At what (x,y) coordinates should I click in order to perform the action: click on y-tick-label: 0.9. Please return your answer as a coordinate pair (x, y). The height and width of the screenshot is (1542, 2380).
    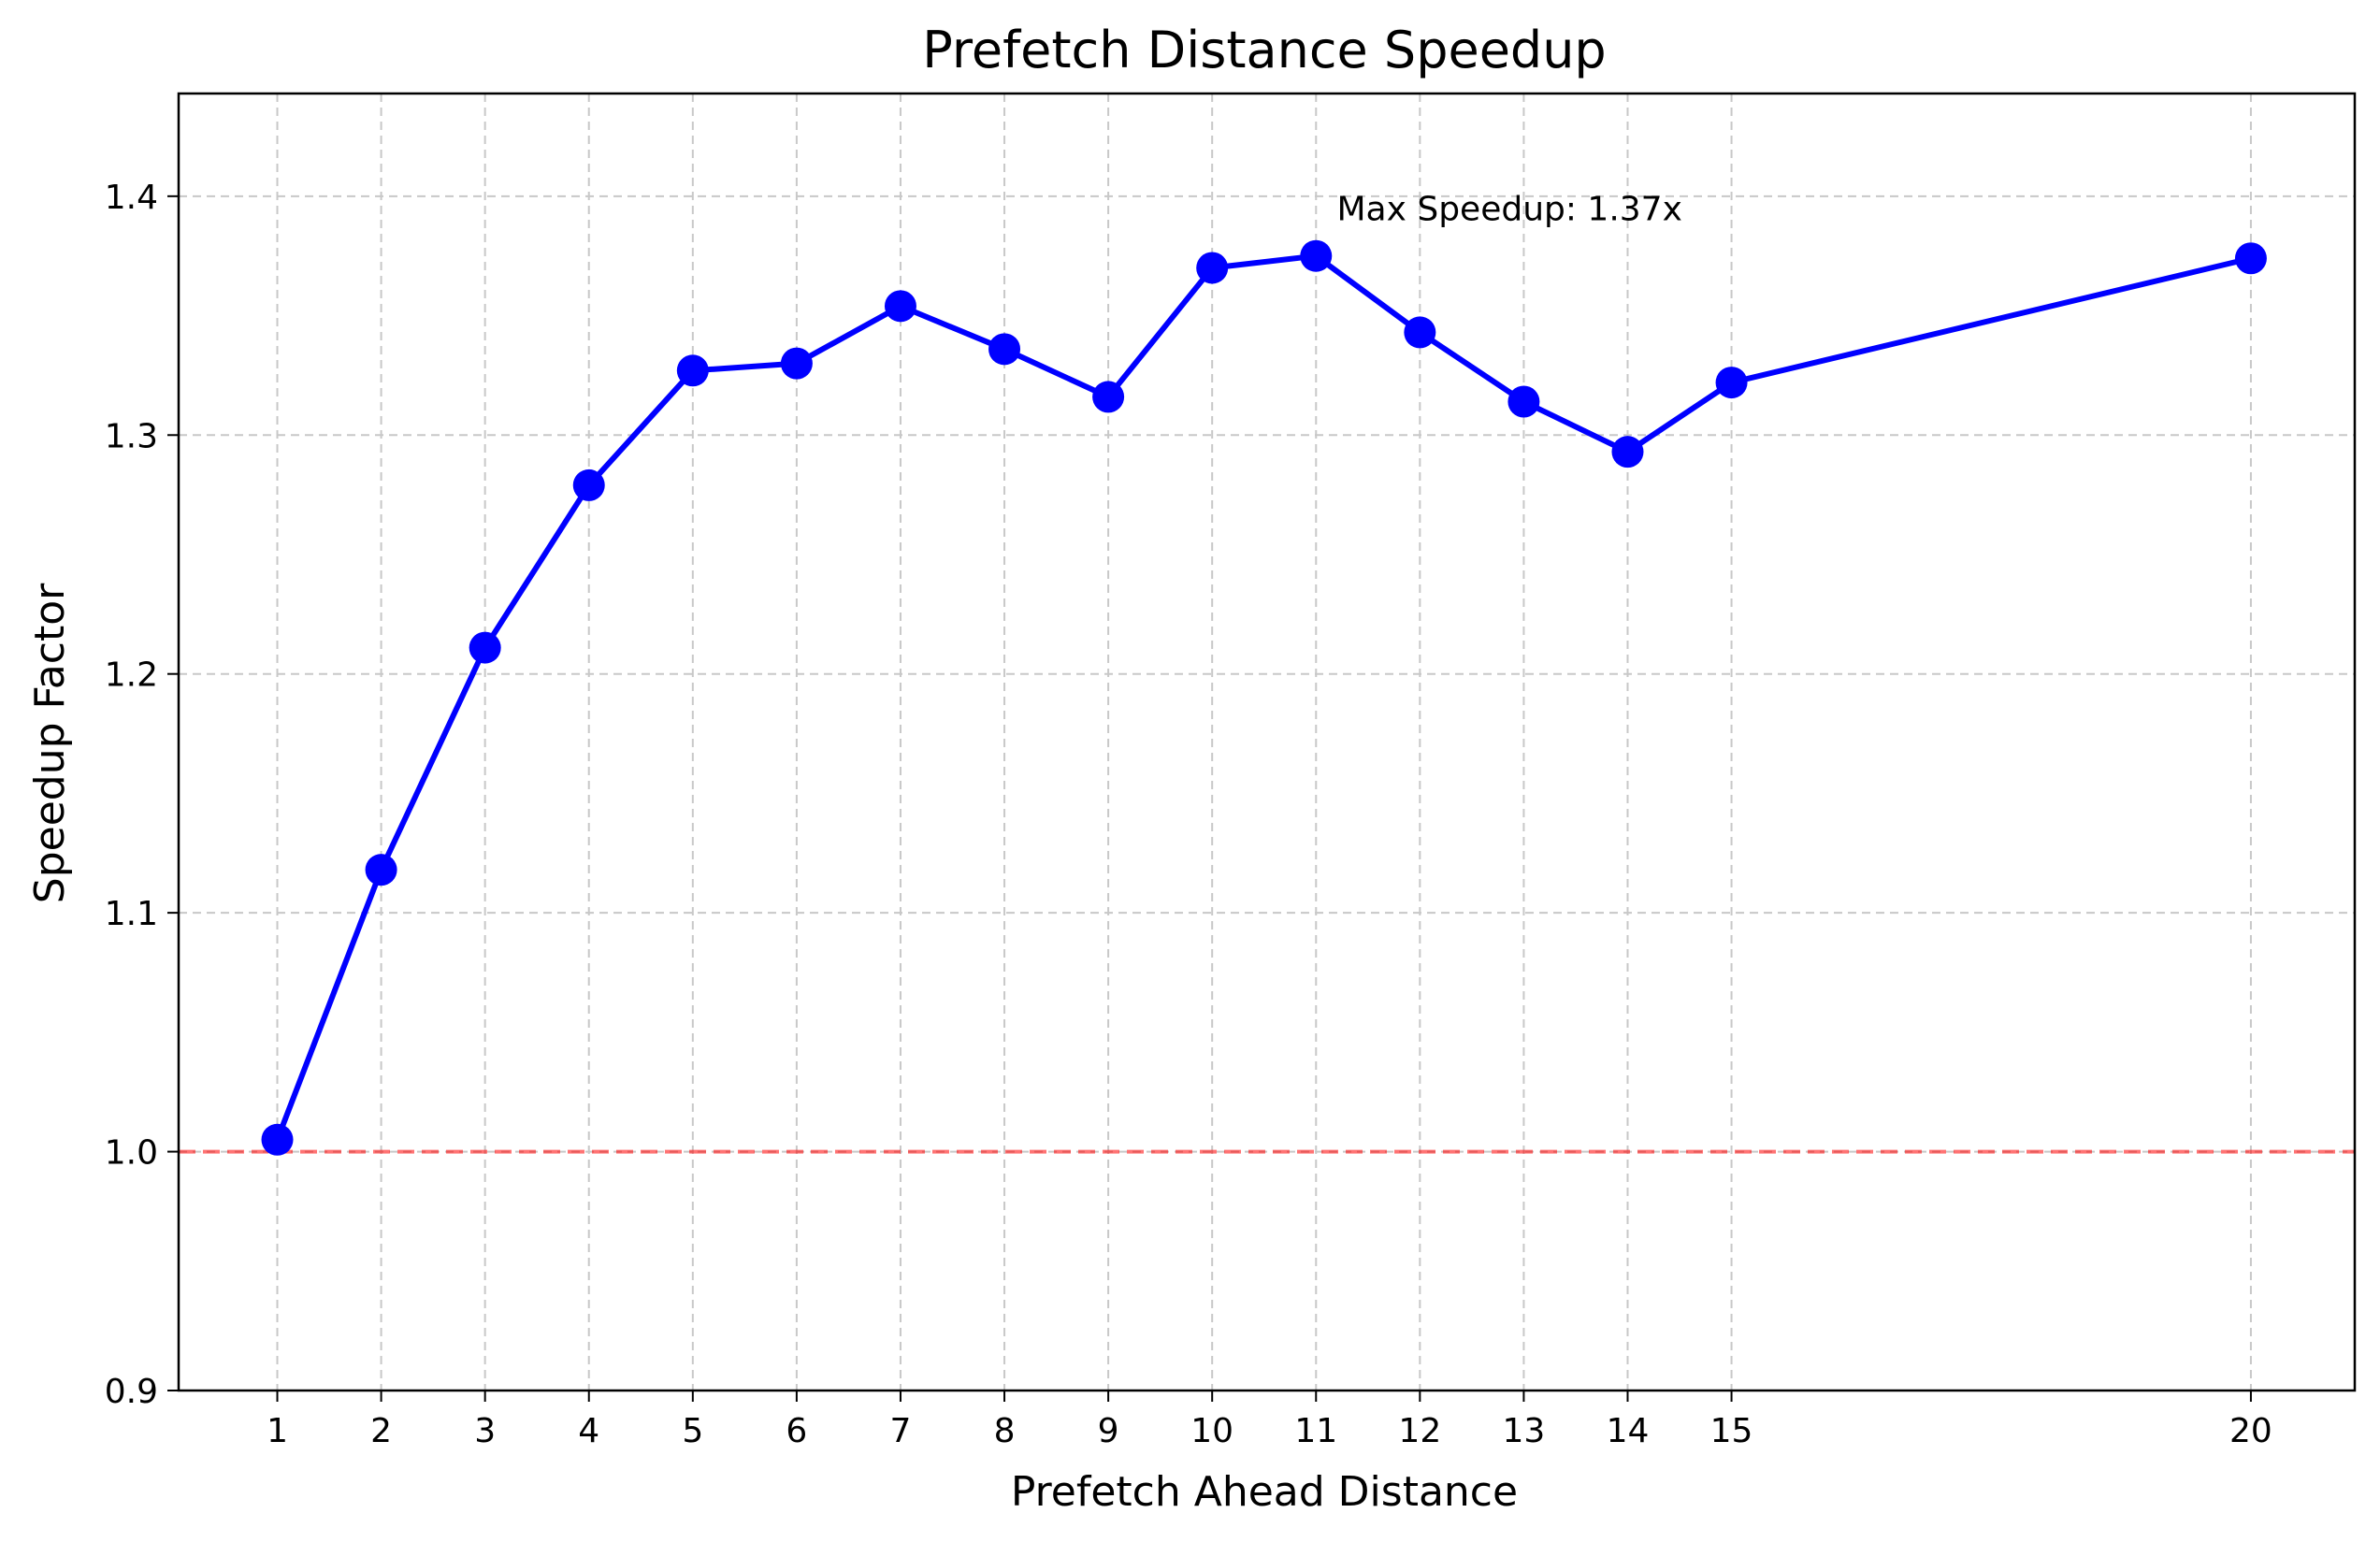
    Looking at the image, I should click on (131, 1392).